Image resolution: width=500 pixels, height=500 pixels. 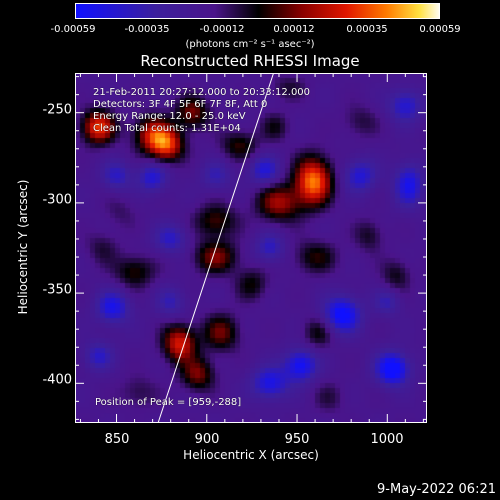 What do you see at coordinates (57, 110) in the screenshot?
I see `y-tick-label: -250` at bounding box center [57, 110].